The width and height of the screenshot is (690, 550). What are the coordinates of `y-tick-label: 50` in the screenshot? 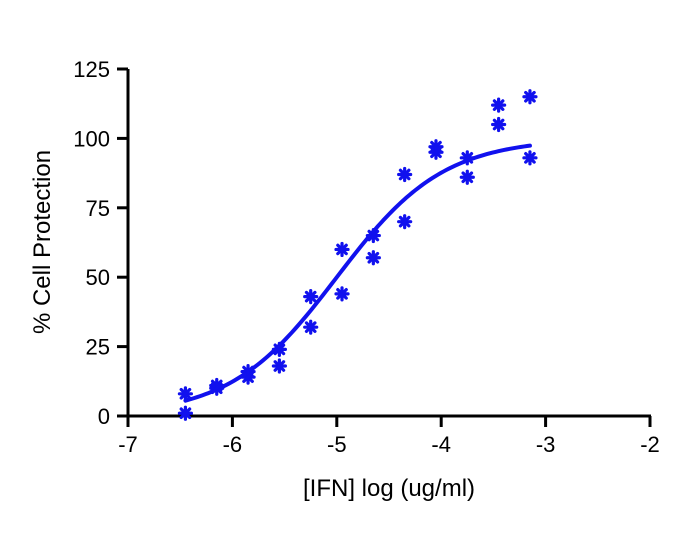 It's located at (98, 277).